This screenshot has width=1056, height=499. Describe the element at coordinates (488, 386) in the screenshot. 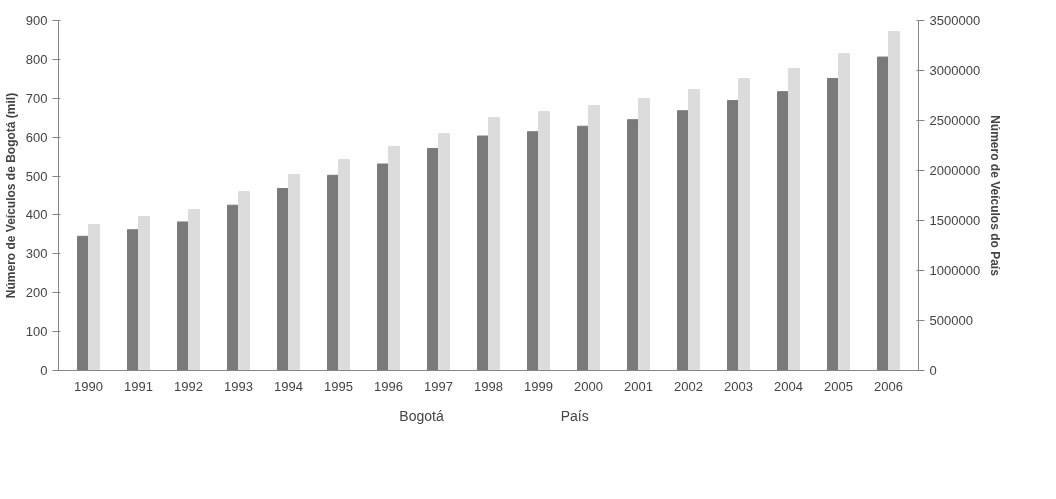

I see `x-tick-label: 1998` at that location.